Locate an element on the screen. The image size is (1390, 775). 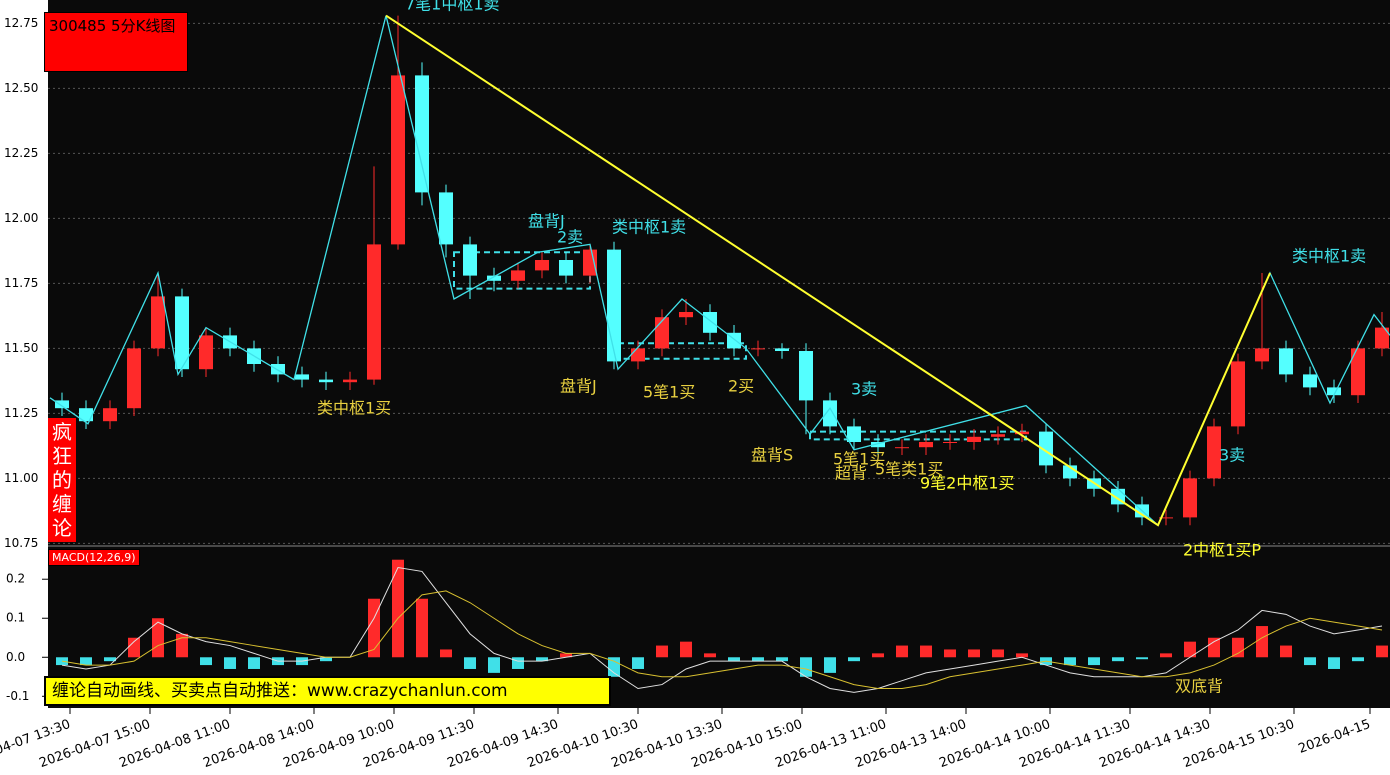
annotation: 5笔类1买 is located at coordinates (909, 469).